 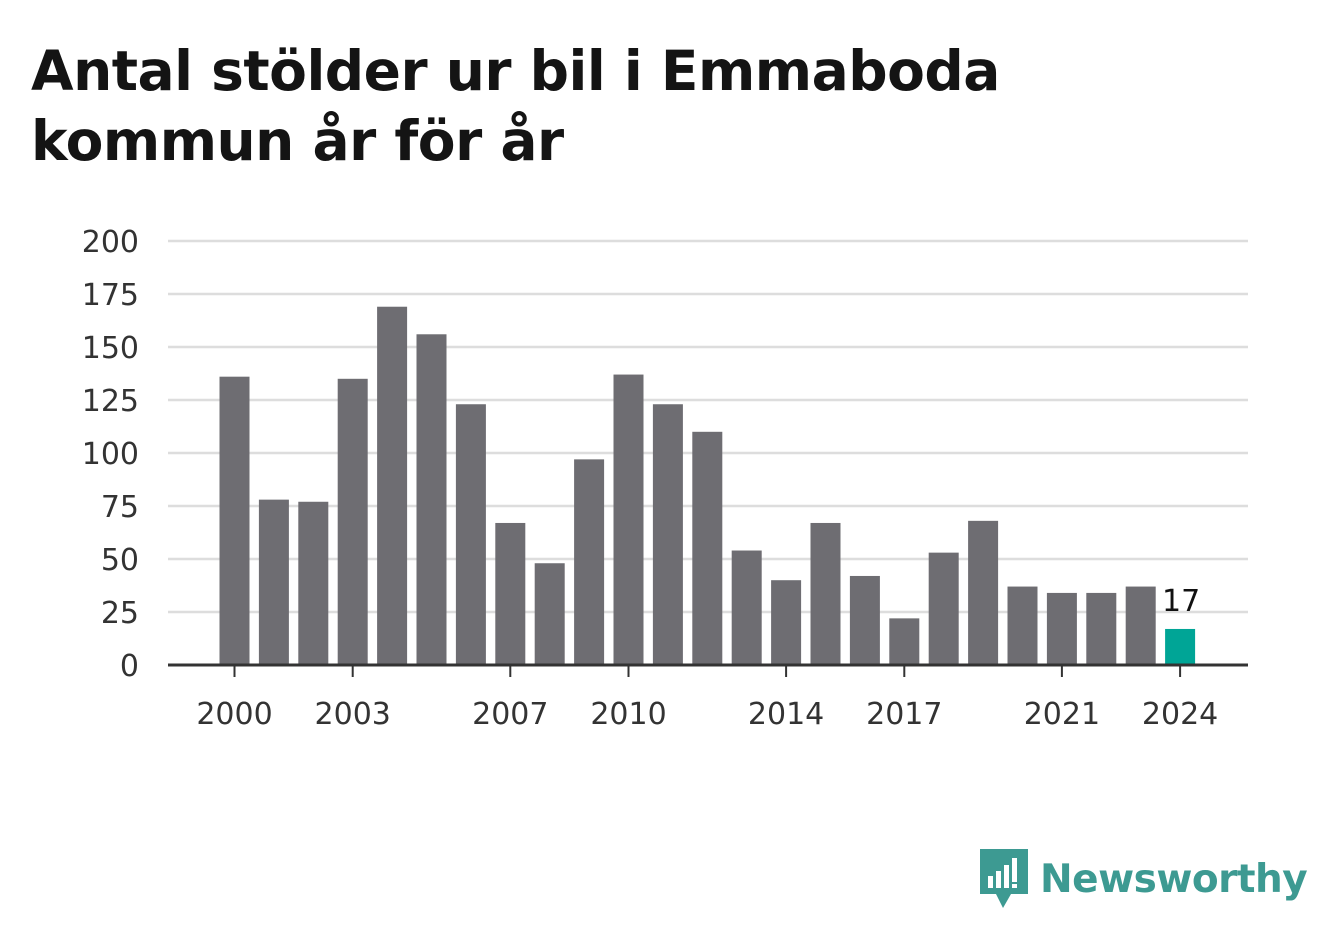 What do you see at coordinates (983, 592) in the screenshot?
I see `bar-2019` at bounding box center [983, 592].